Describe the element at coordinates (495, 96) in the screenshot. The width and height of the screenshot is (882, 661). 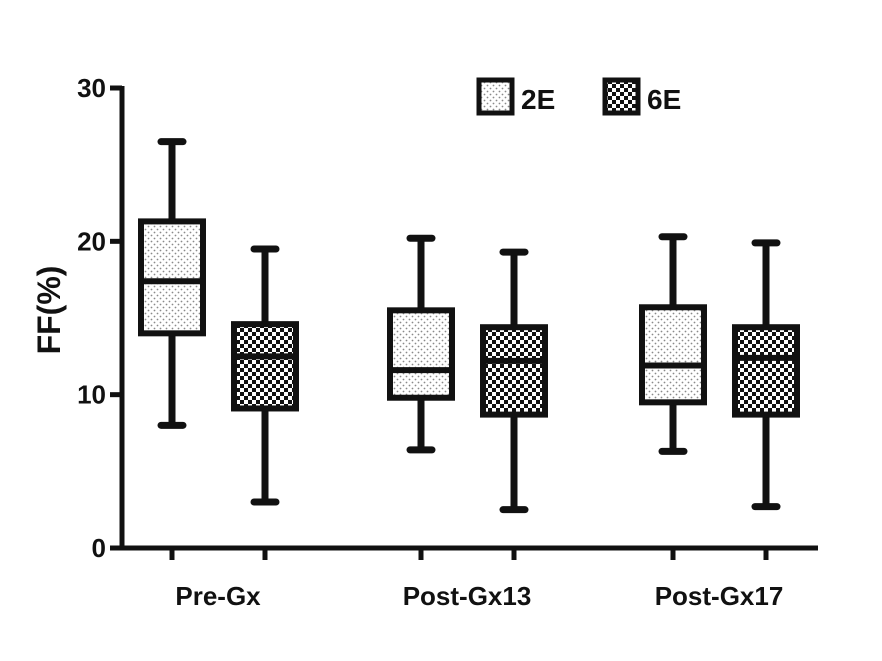
I see `legend-swatch-2e` at that location.